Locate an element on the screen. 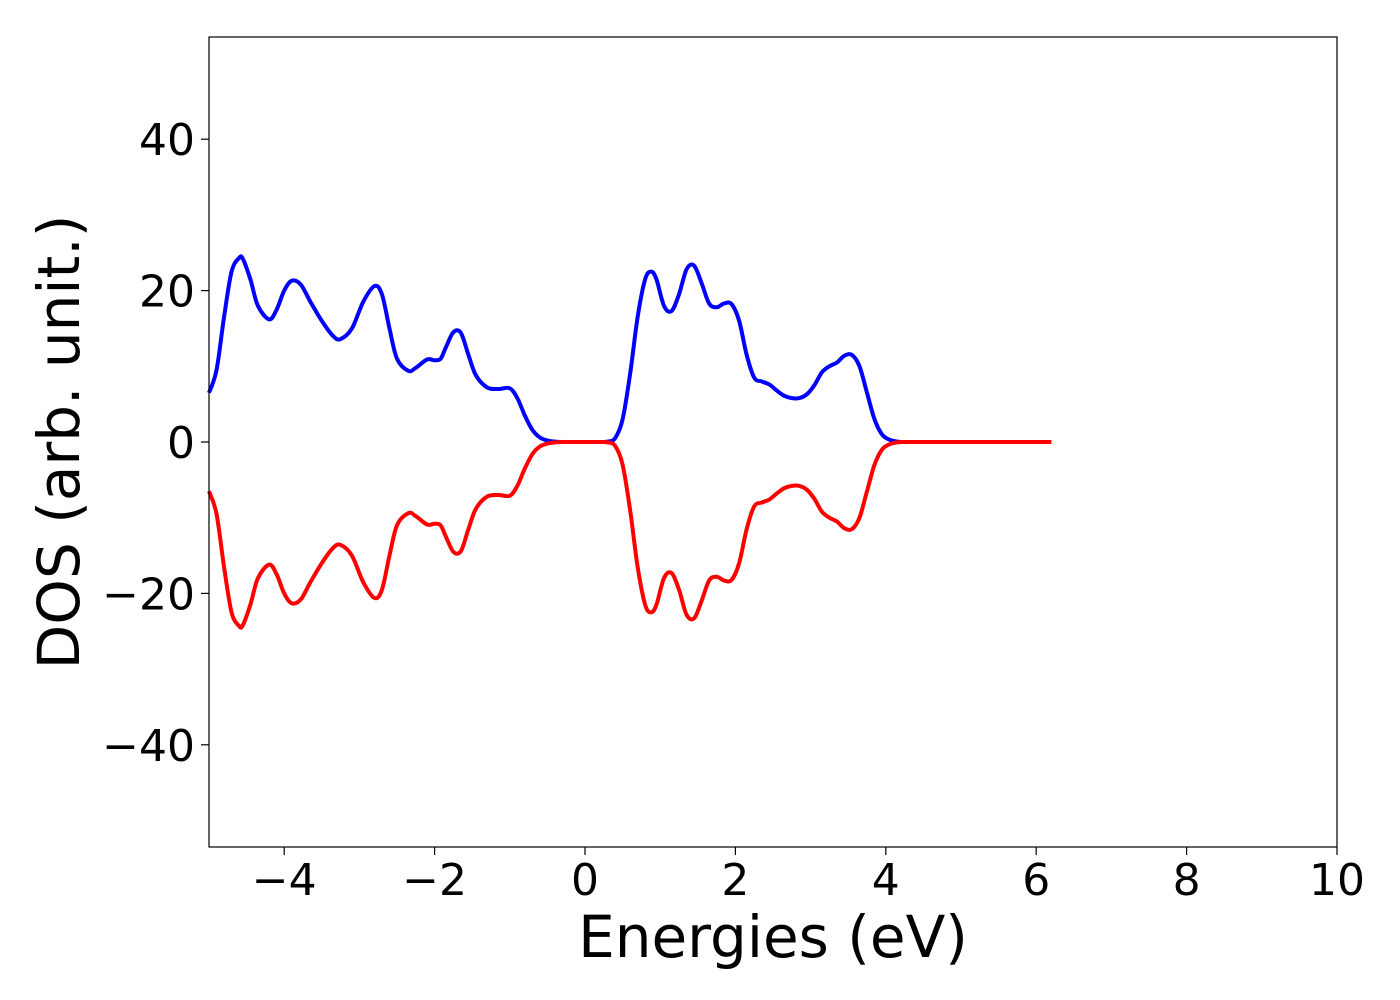 Image resolution: width=1400 pixels, height=1000 pixels. y-axis-ticks: −40 −20 0 20 40 is located at coordinates (155, 443).